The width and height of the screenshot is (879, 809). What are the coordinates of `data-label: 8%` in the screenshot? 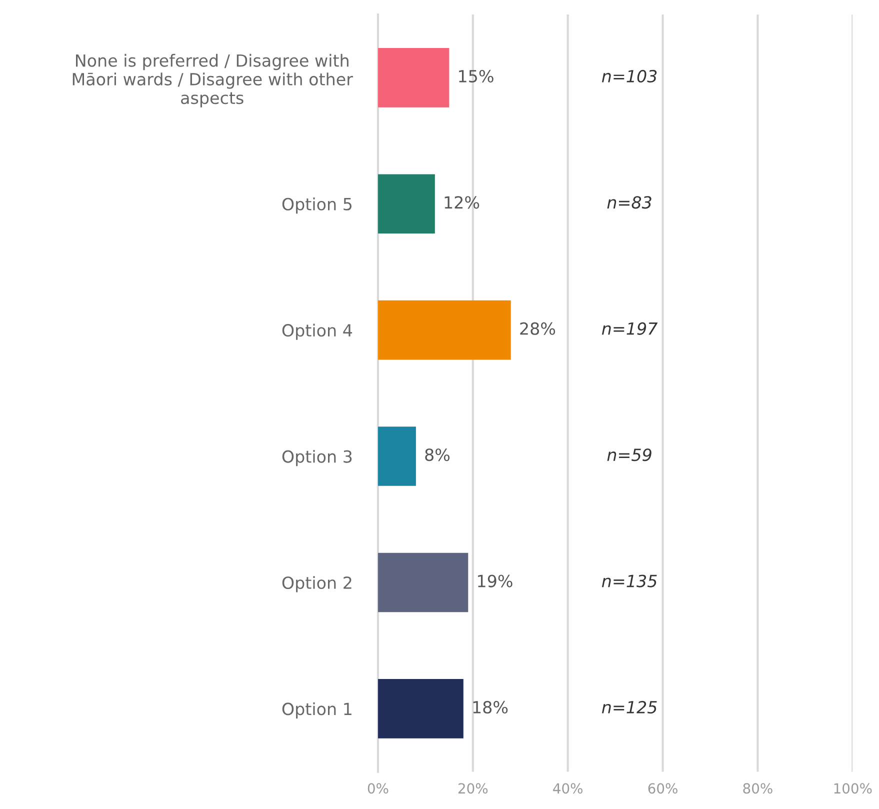 It's located at (437, 455).